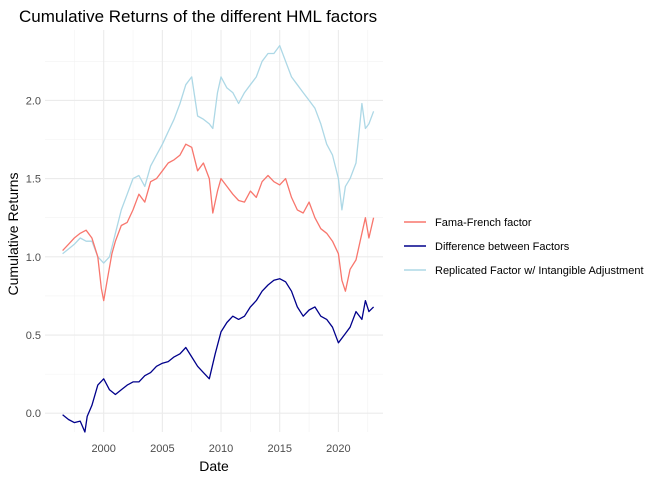  I want to click on y-tick-label: 1.0, so click(33, 258).